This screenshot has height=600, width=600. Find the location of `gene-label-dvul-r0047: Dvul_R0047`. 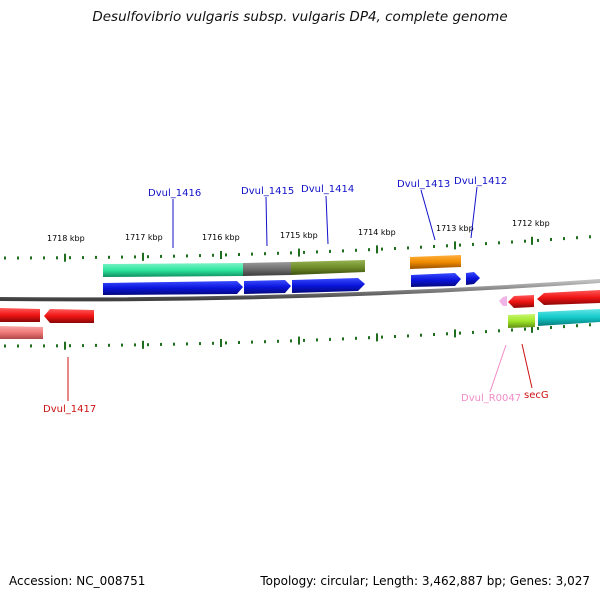

gene-label-dvul-r0047: Dvul_R0047 is located at coordinates (491, 398).